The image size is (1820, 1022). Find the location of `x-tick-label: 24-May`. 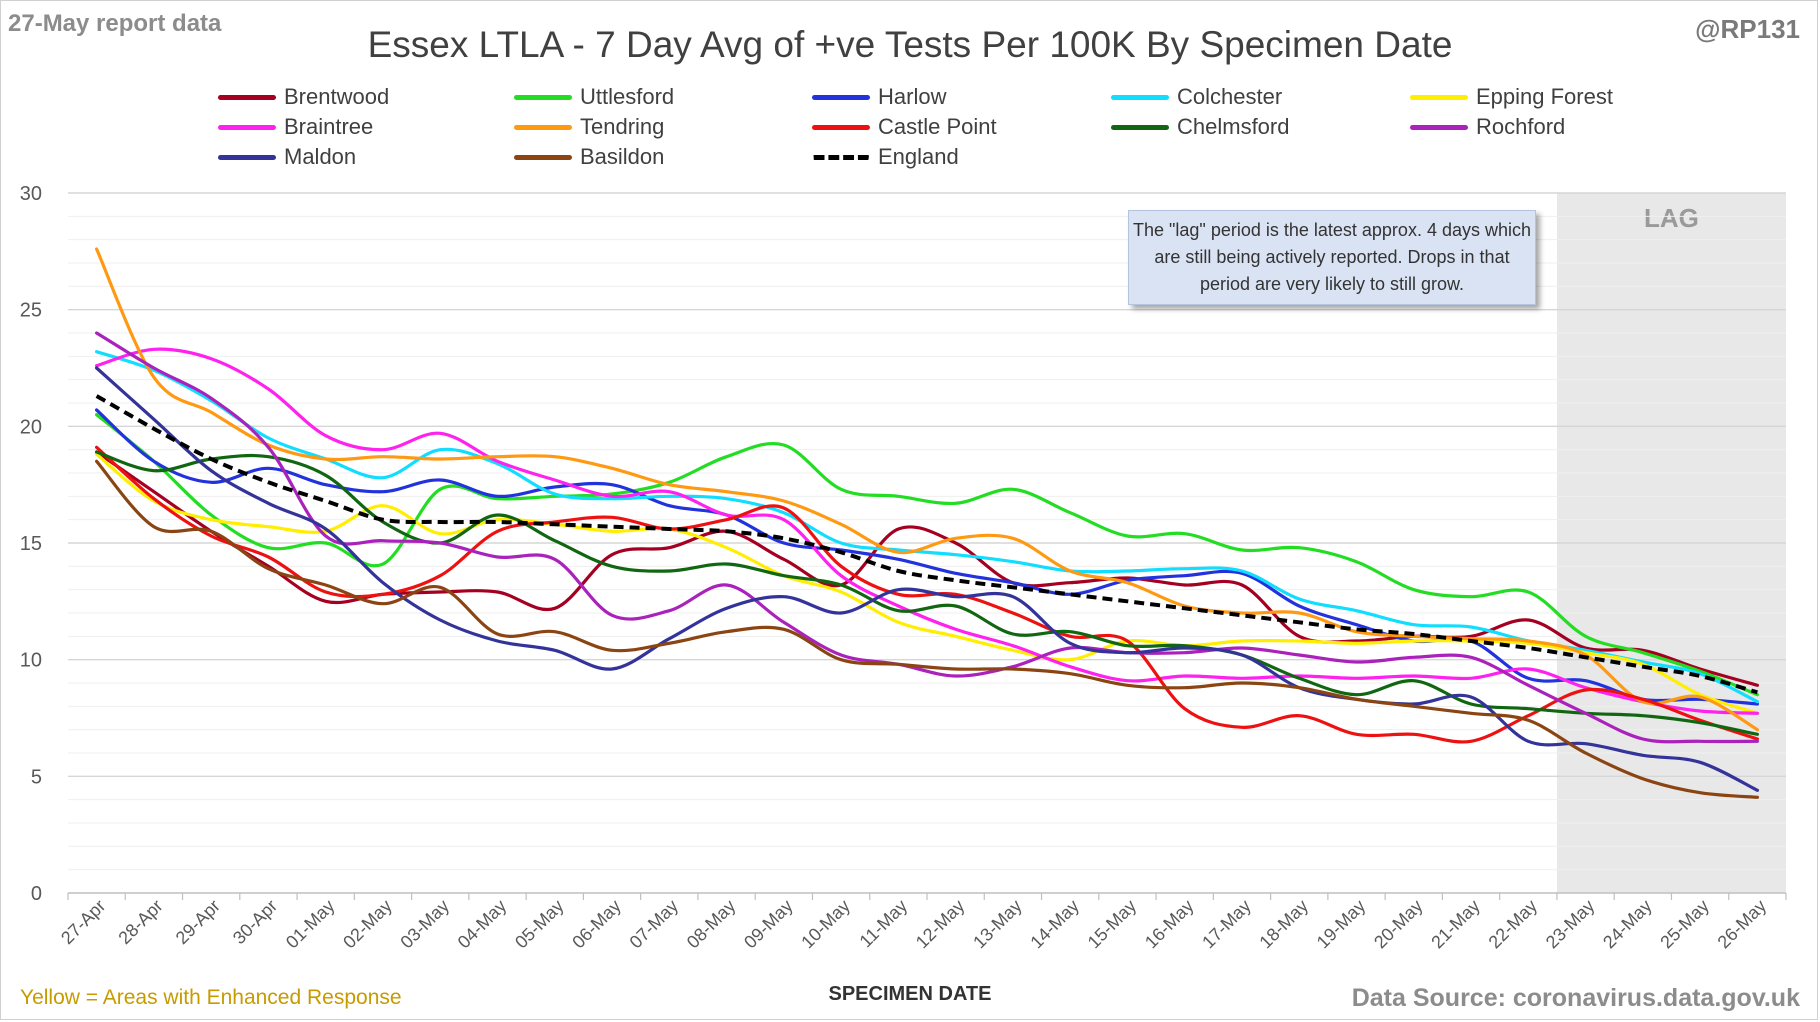

x-tick-label: 24-May is located at coordinates (1627, 924).